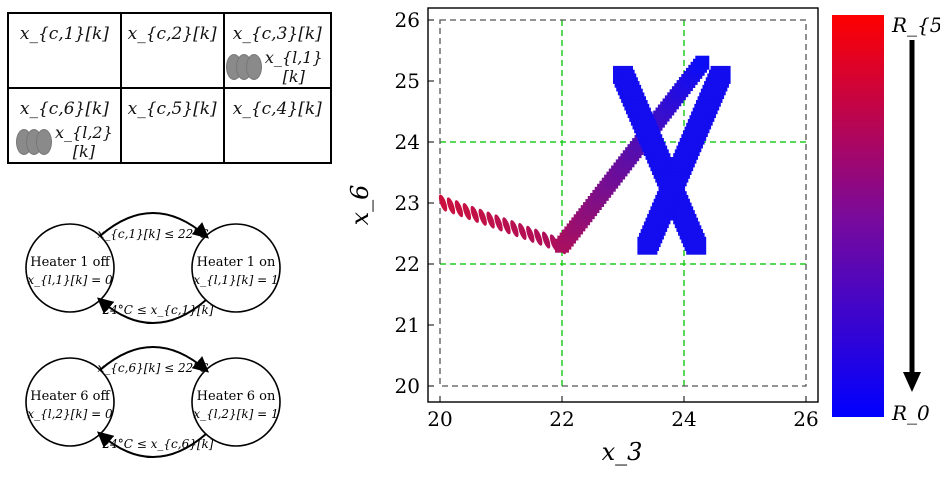 Image resolution: width=944 pixels, height=482 pixels. Describe the element at coordinates (561, 419) in the screenshot. I see `x-tick-label: 22` at that location.